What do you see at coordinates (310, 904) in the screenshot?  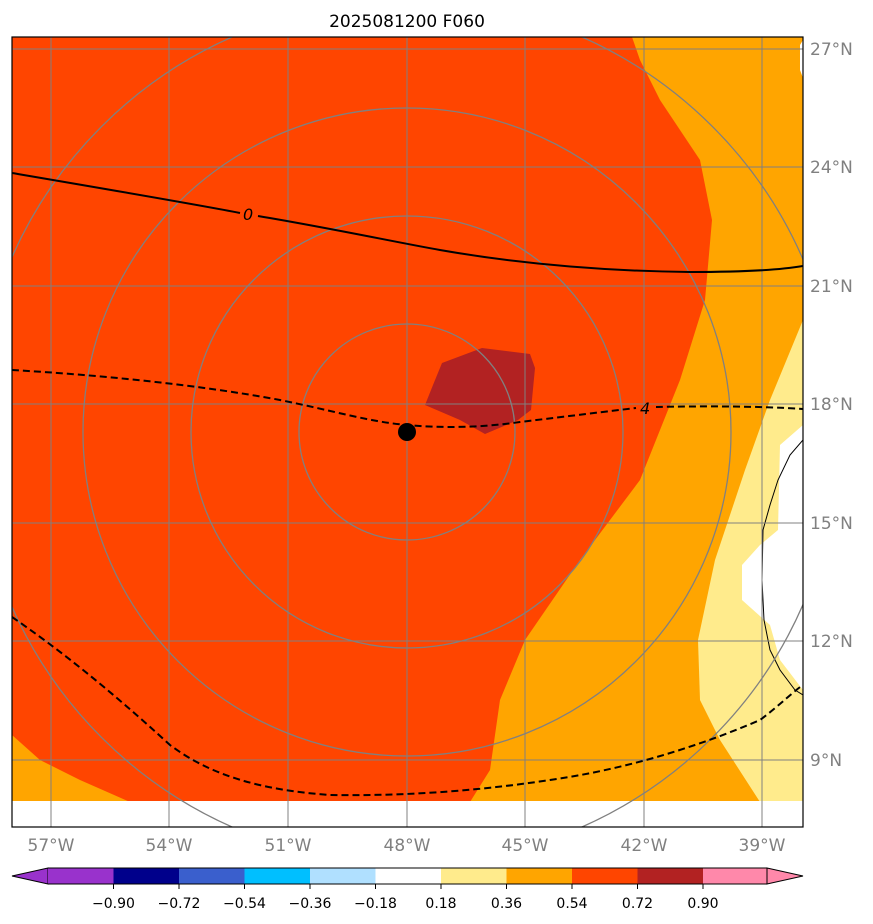 I see `colorbar-tick-label: −0.36` at bounding box center [310, 904].